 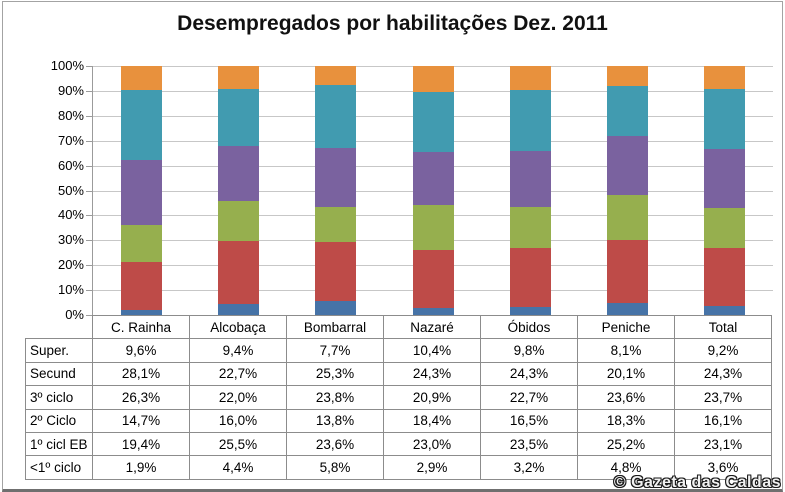 I want to click on value-cell: 9,8%, so click(x=529, y=350).